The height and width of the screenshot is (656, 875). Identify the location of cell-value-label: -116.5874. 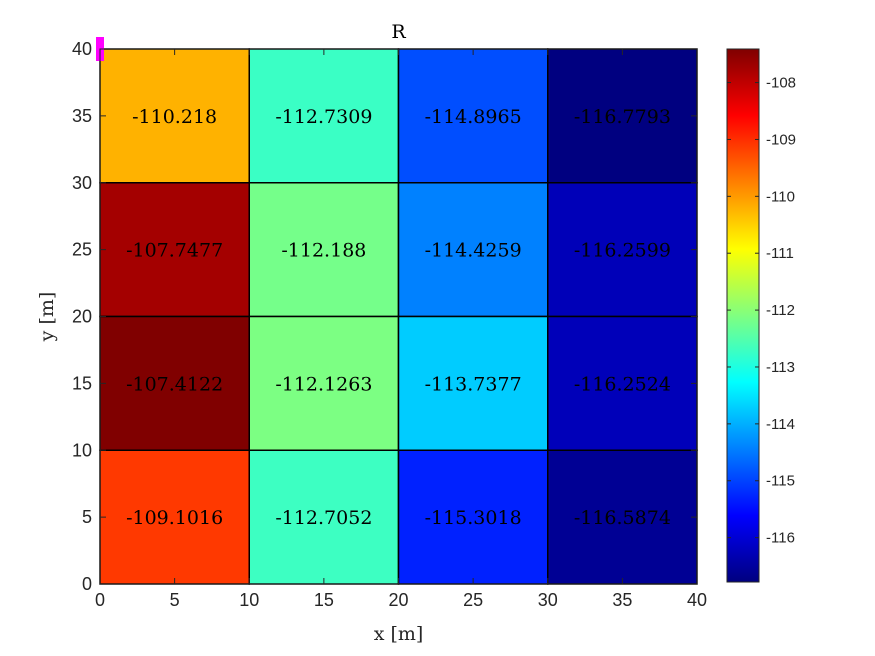
(622, 518).